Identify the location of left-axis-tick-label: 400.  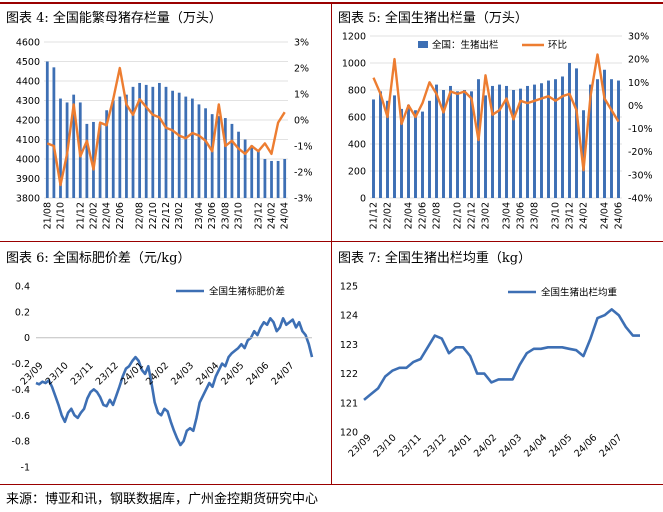
(357, 145).